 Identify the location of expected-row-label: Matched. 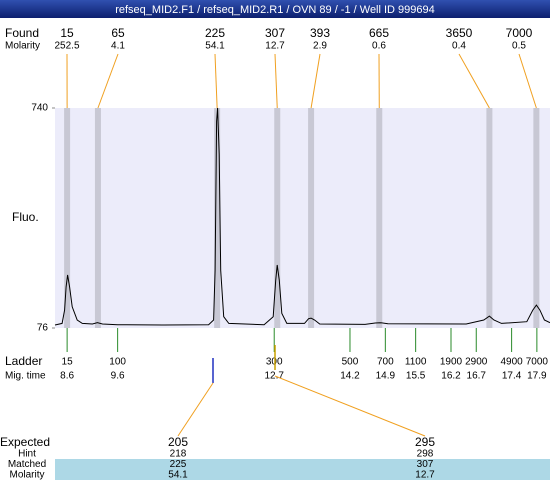
(27, 464).